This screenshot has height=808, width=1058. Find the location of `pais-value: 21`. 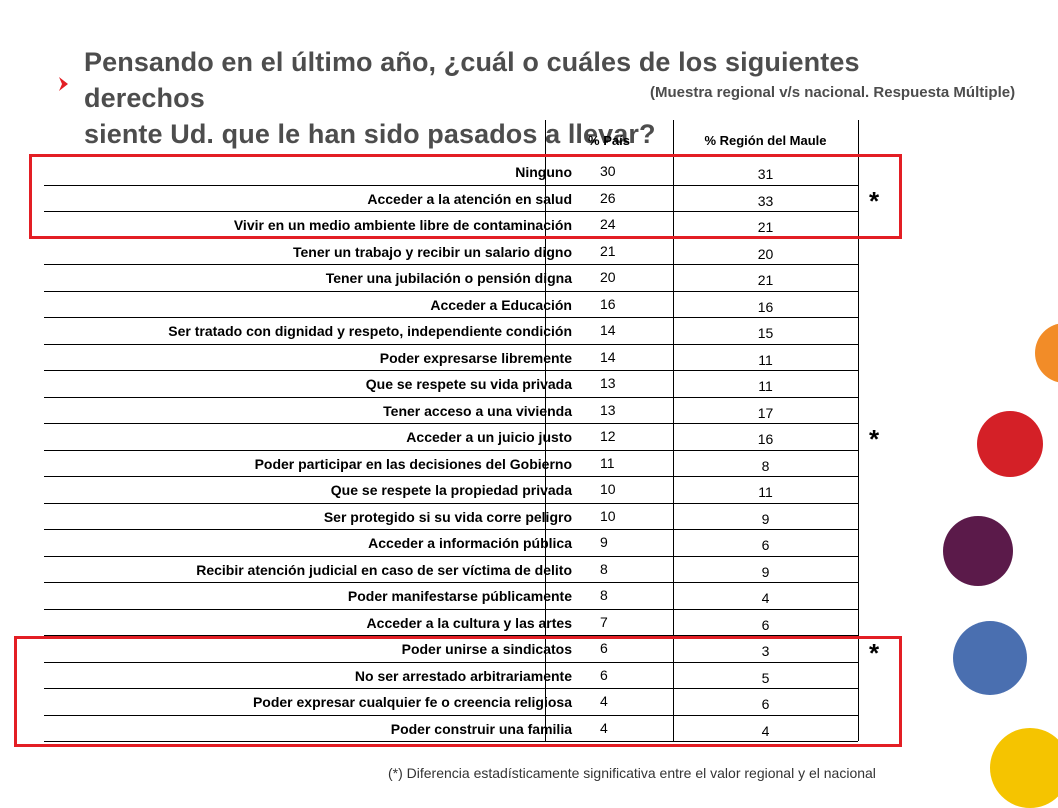

pais-value: 21 is located at coordinates (608, 252).